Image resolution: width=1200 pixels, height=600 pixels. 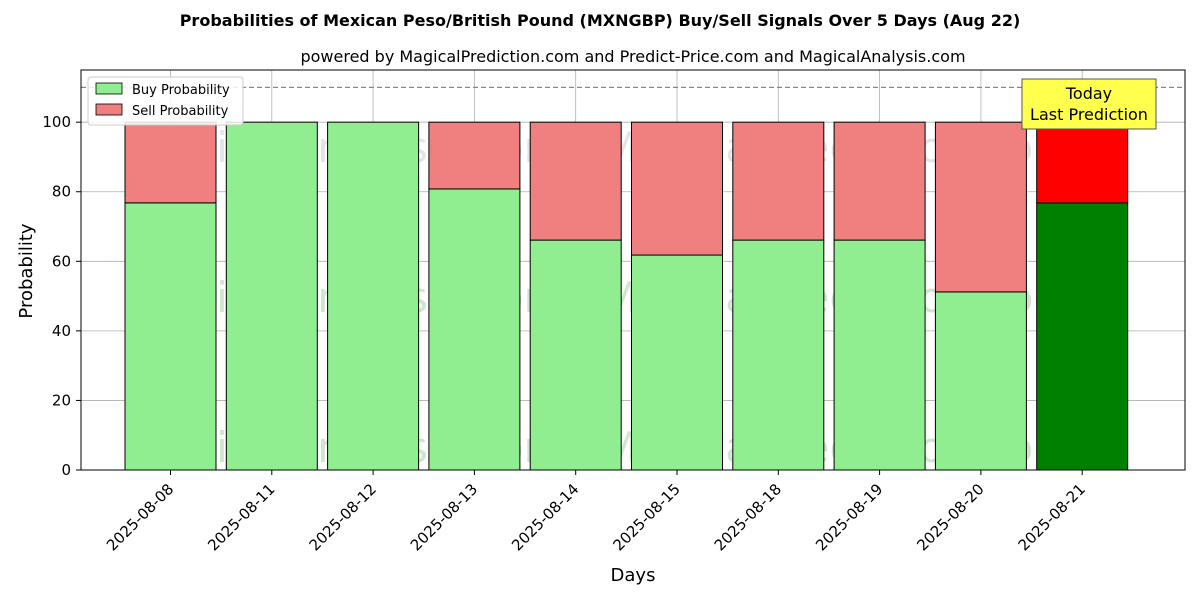 I want to click on legend-swatch-sell, so click(x=109, y=109).